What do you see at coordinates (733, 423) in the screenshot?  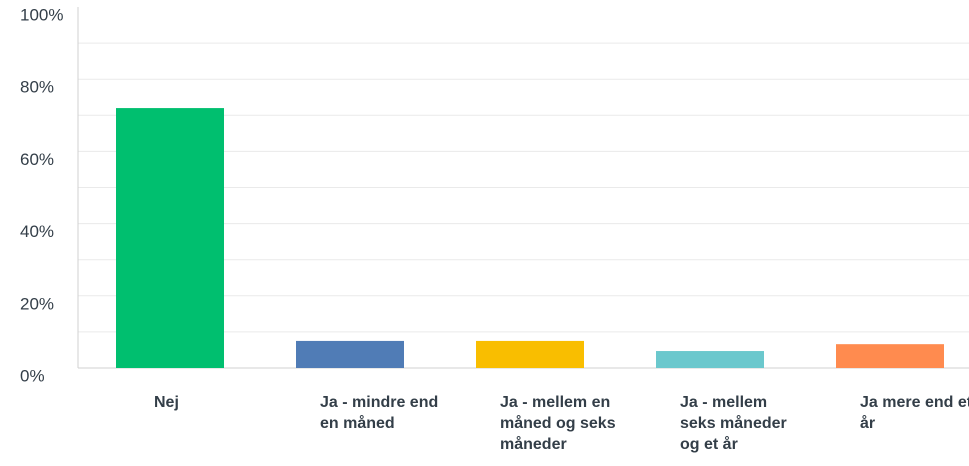 I see `x-tick-label: Ja - mellem seks måneder og et år` at bounding box center [733, 423].